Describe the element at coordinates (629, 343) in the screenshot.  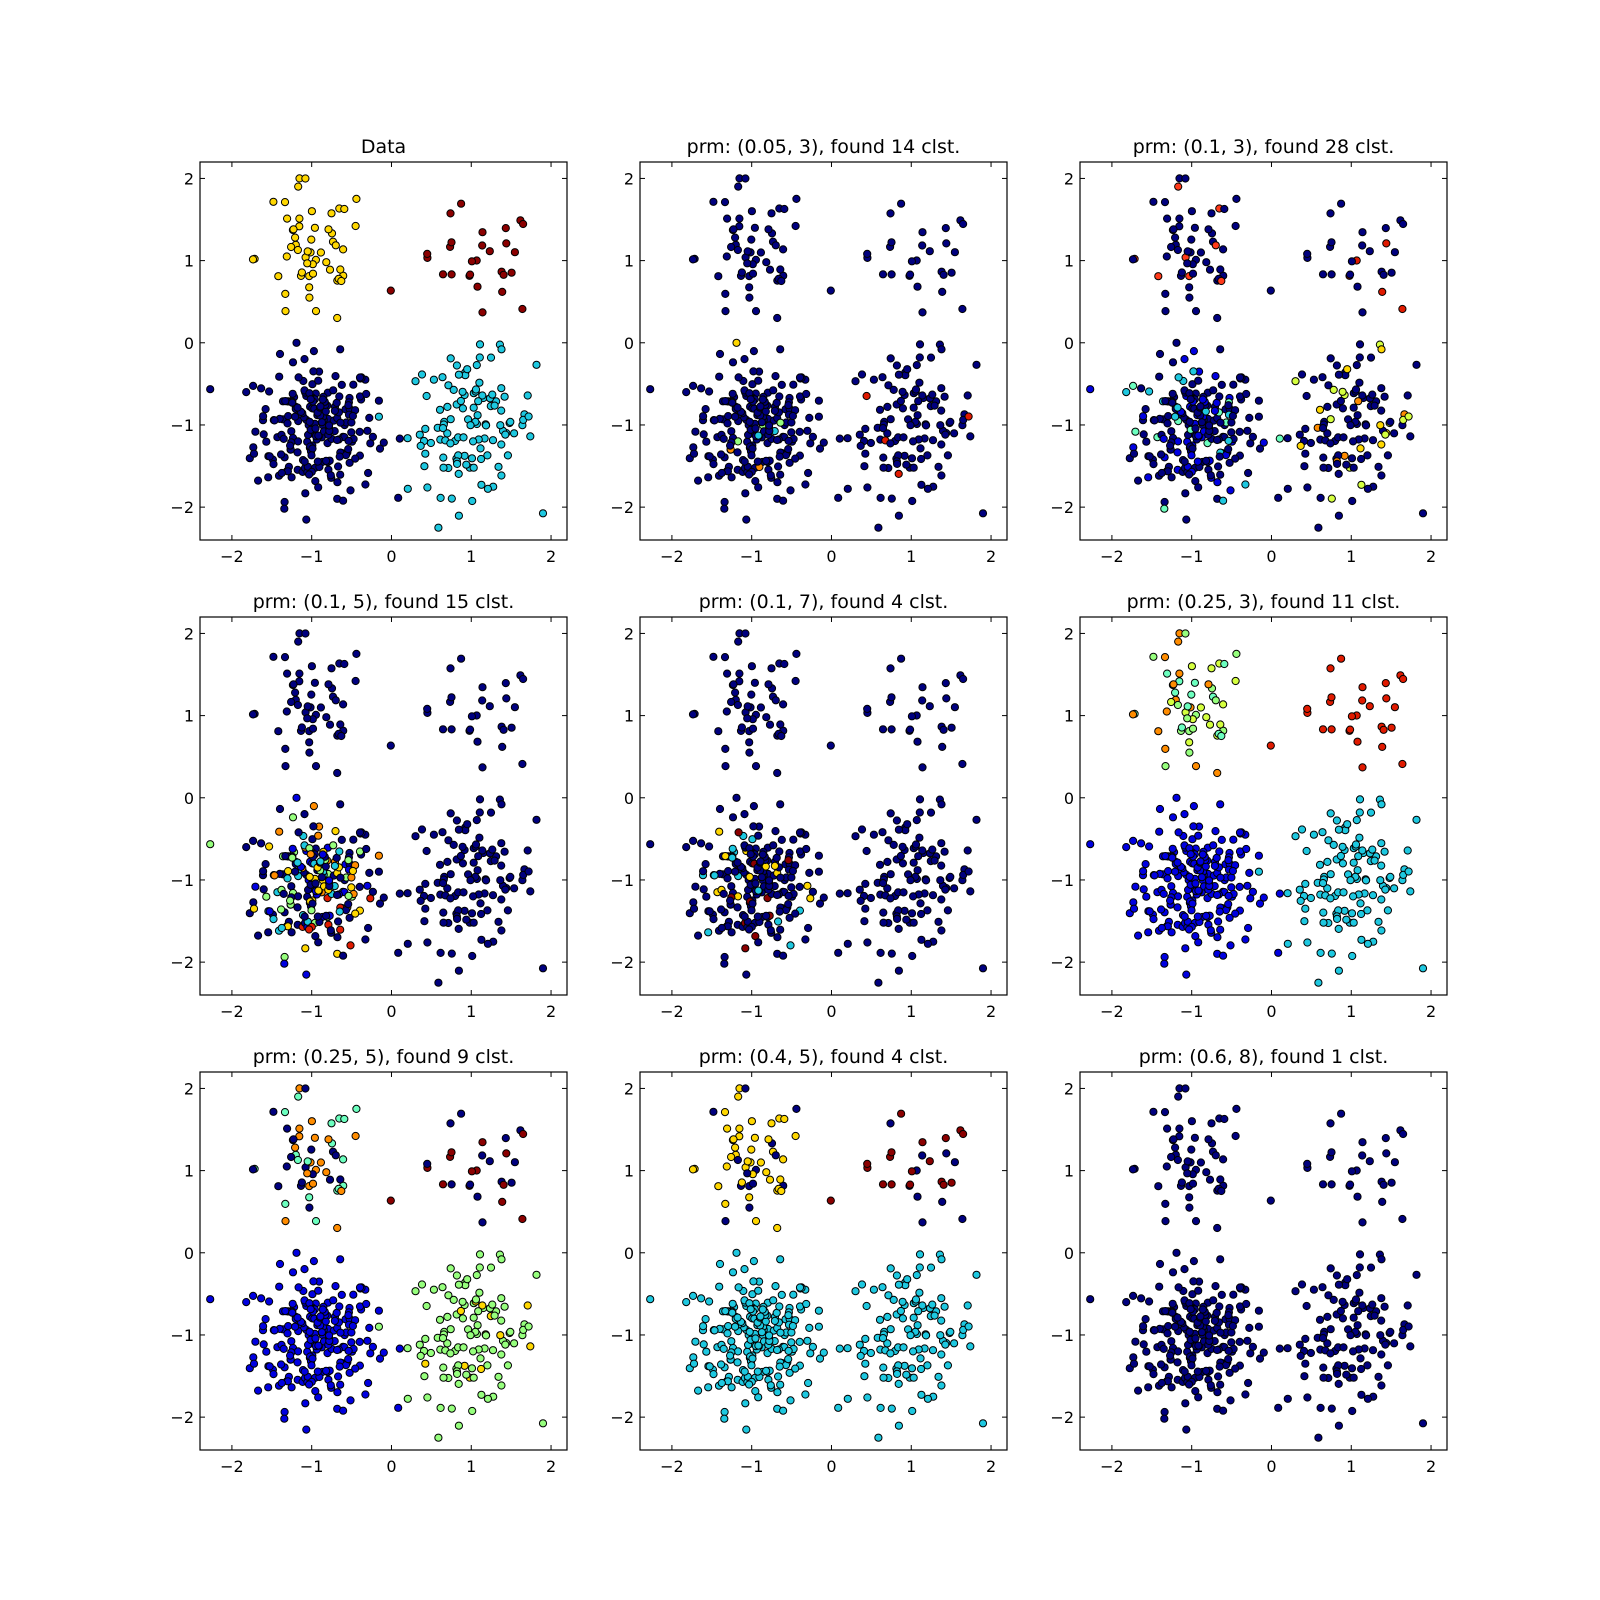
I see `y-tick-label: 0` at that location.